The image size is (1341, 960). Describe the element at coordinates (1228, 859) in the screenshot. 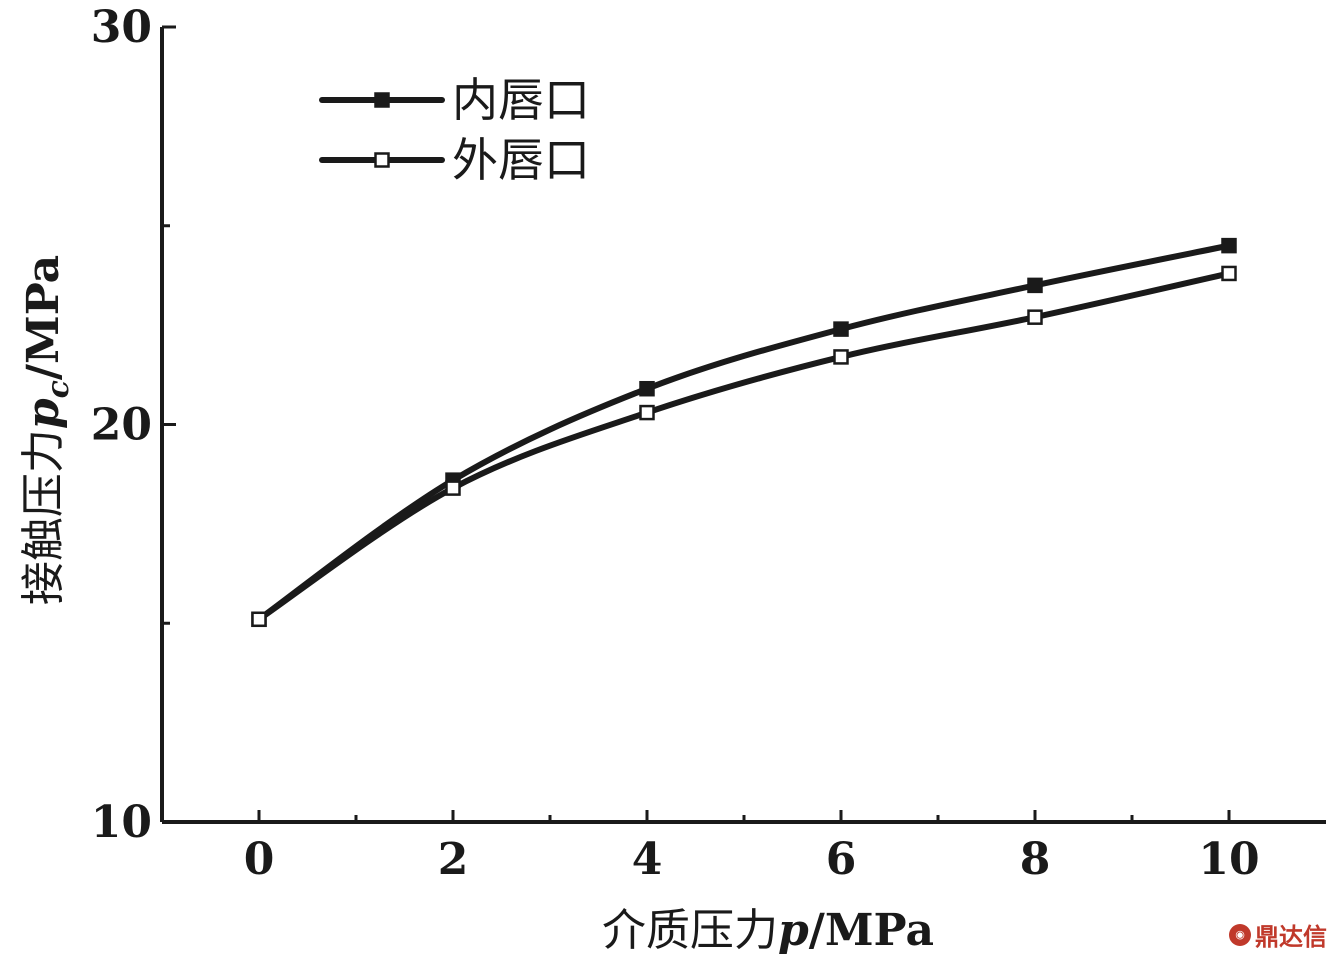

I see `x-tick-label: 10` at that location.